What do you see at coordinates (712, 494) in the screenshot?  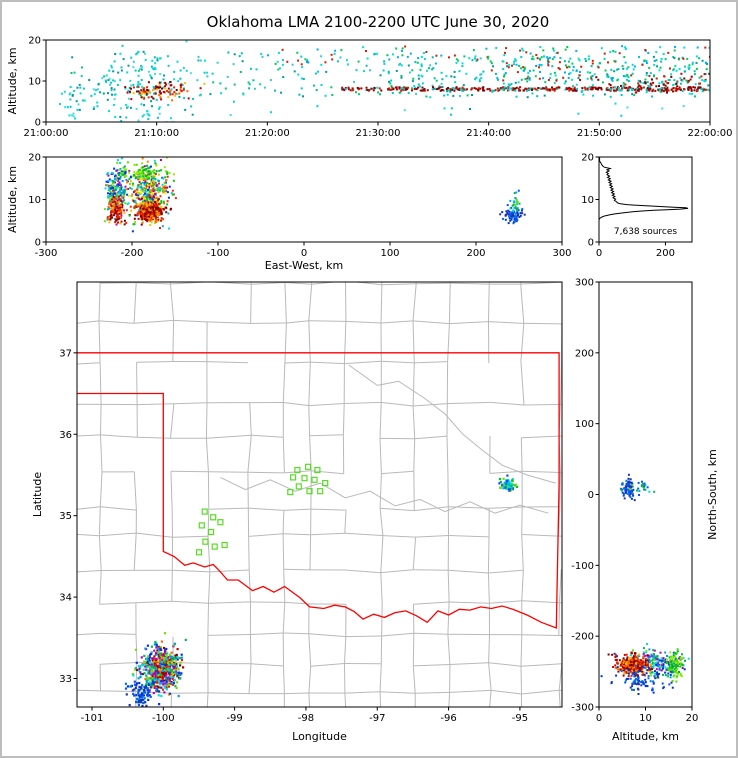 I see `svg-text: North-South, km` at bounding box center [712, 494].